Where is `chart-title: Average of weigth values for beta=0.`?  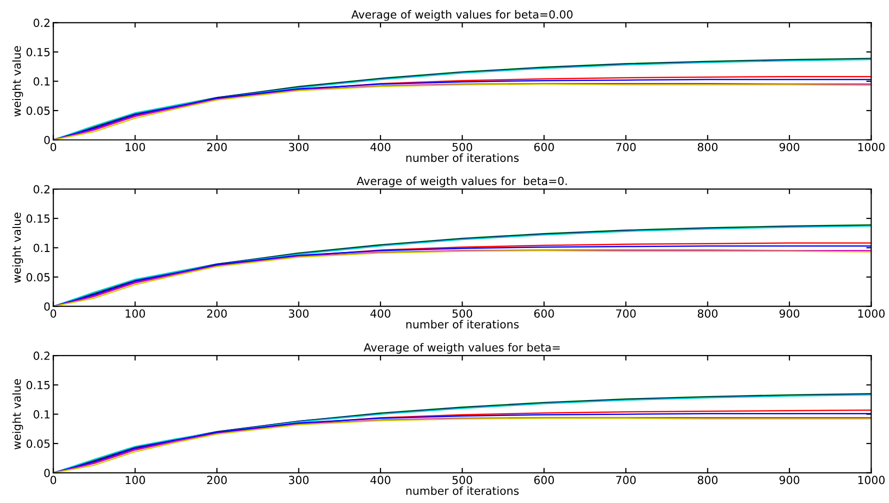 chart-title: Average of weigth values for beta=0. is located at coordinates (461, 182).